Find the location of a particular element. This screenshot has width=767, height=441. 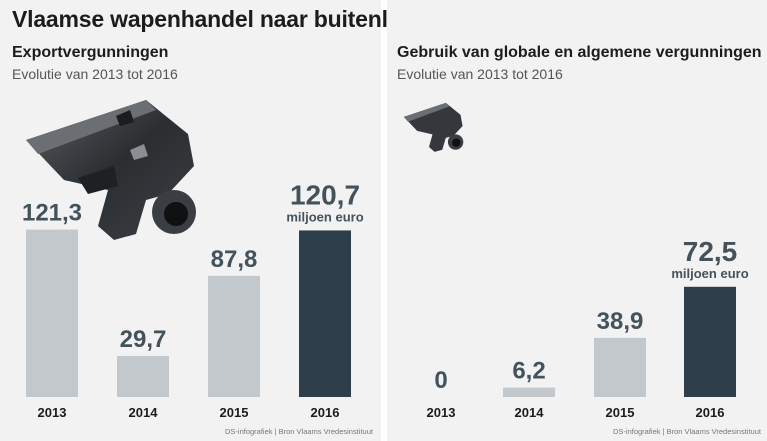

value-label-2015: 38,9 is located at coordinates (620, 321).